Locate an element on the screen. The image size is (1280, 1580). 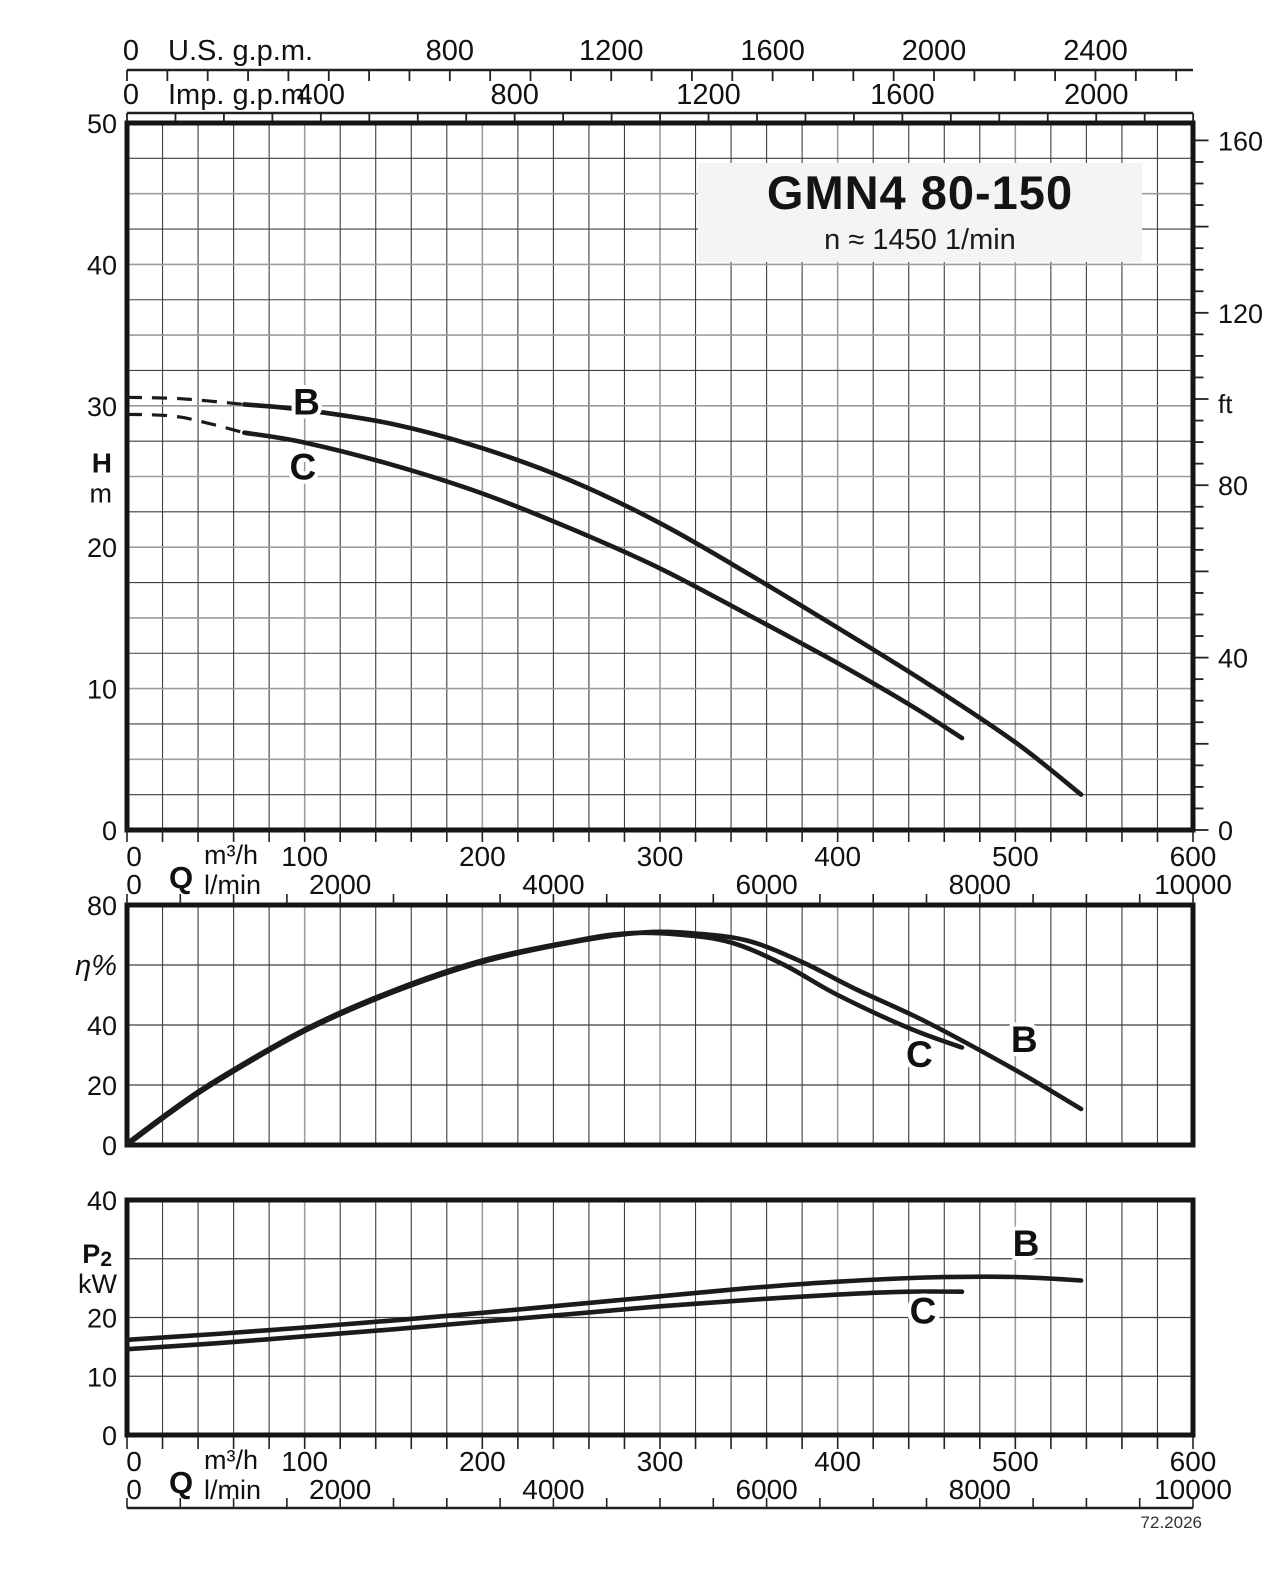
axis-title: U.S. g.p.m. is located at coordinates (240, 51).